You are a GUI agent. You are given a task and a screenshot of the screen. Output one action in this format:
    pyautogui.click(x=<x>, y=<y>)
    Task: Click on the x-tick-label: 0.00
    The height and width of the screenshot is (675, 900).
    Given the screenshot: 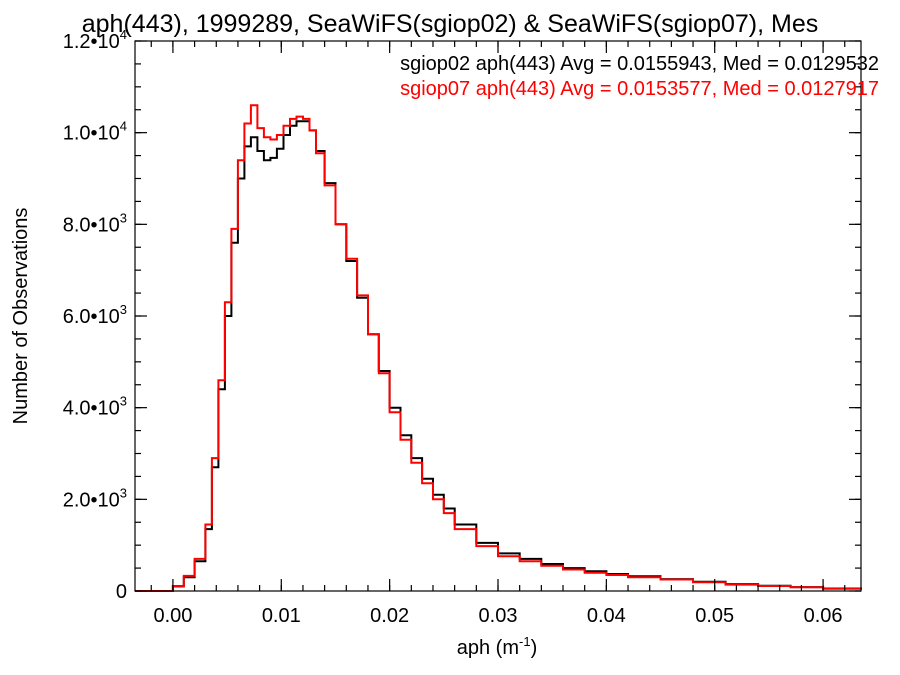 What is the action you would take?
    pyautogui.click(x=172, y=616)
    